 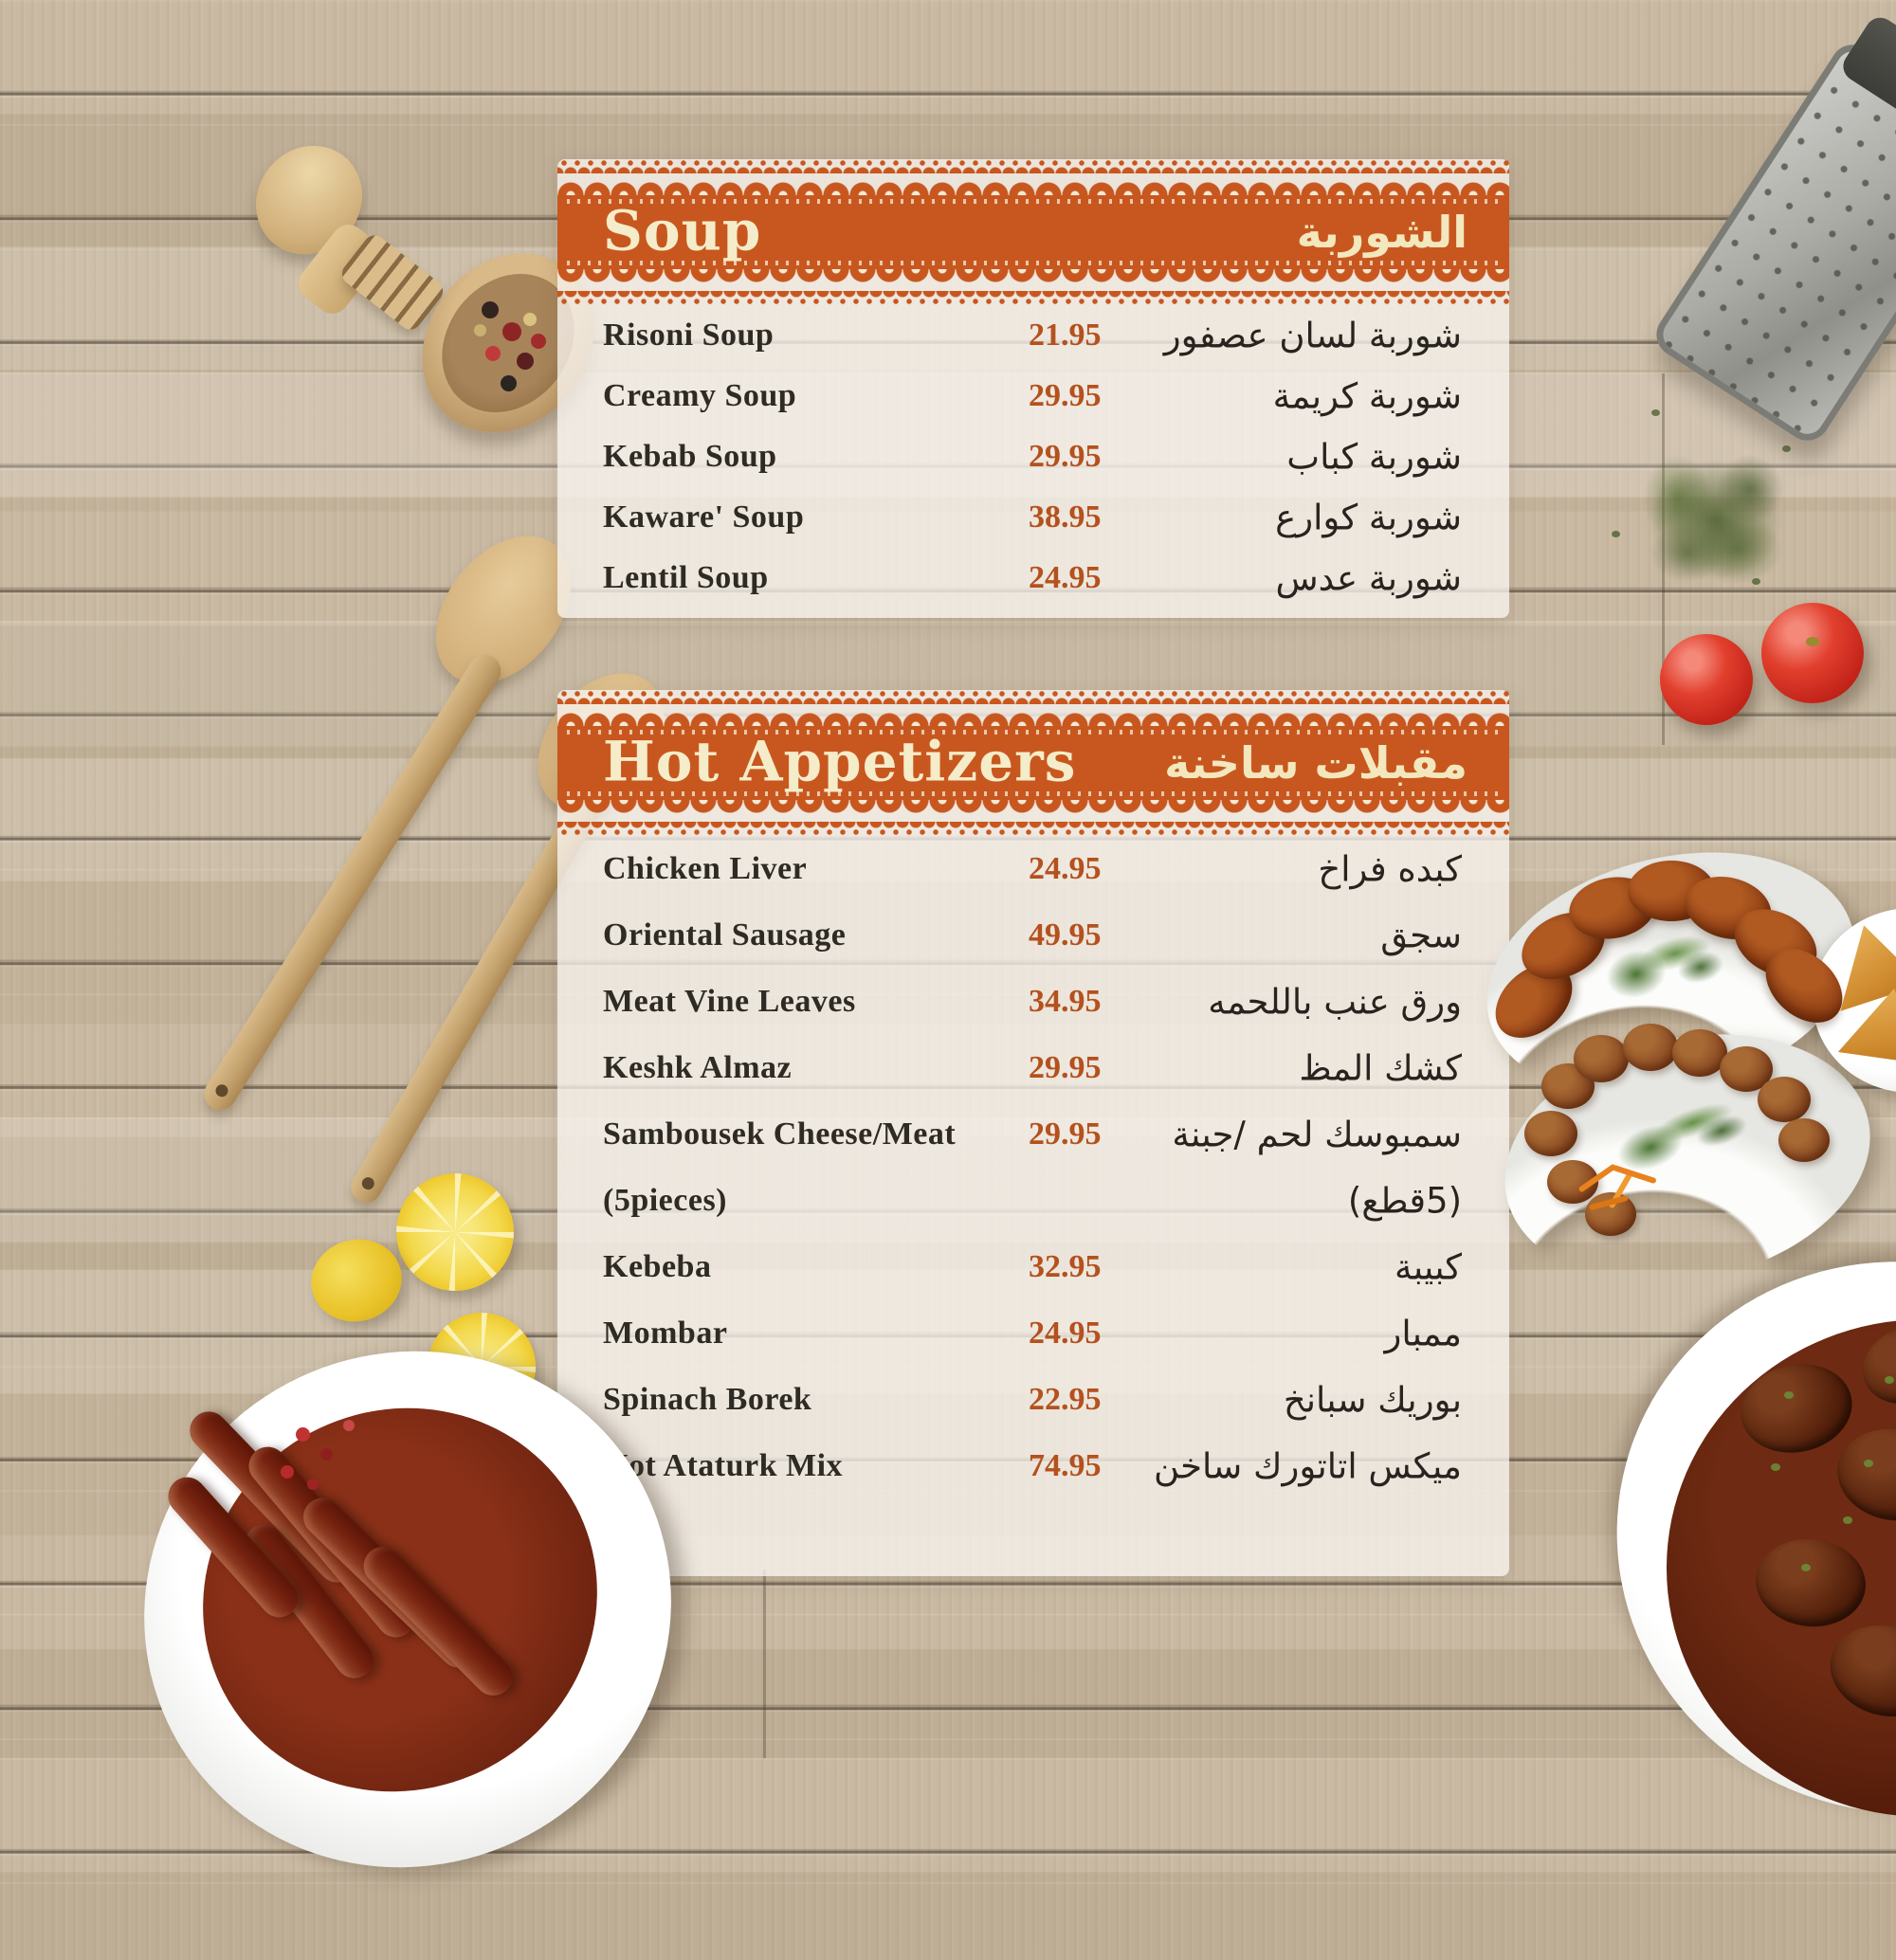 I want to click on item-name-en: Hot Ataturk Mix, so click(x=723, y=1465).